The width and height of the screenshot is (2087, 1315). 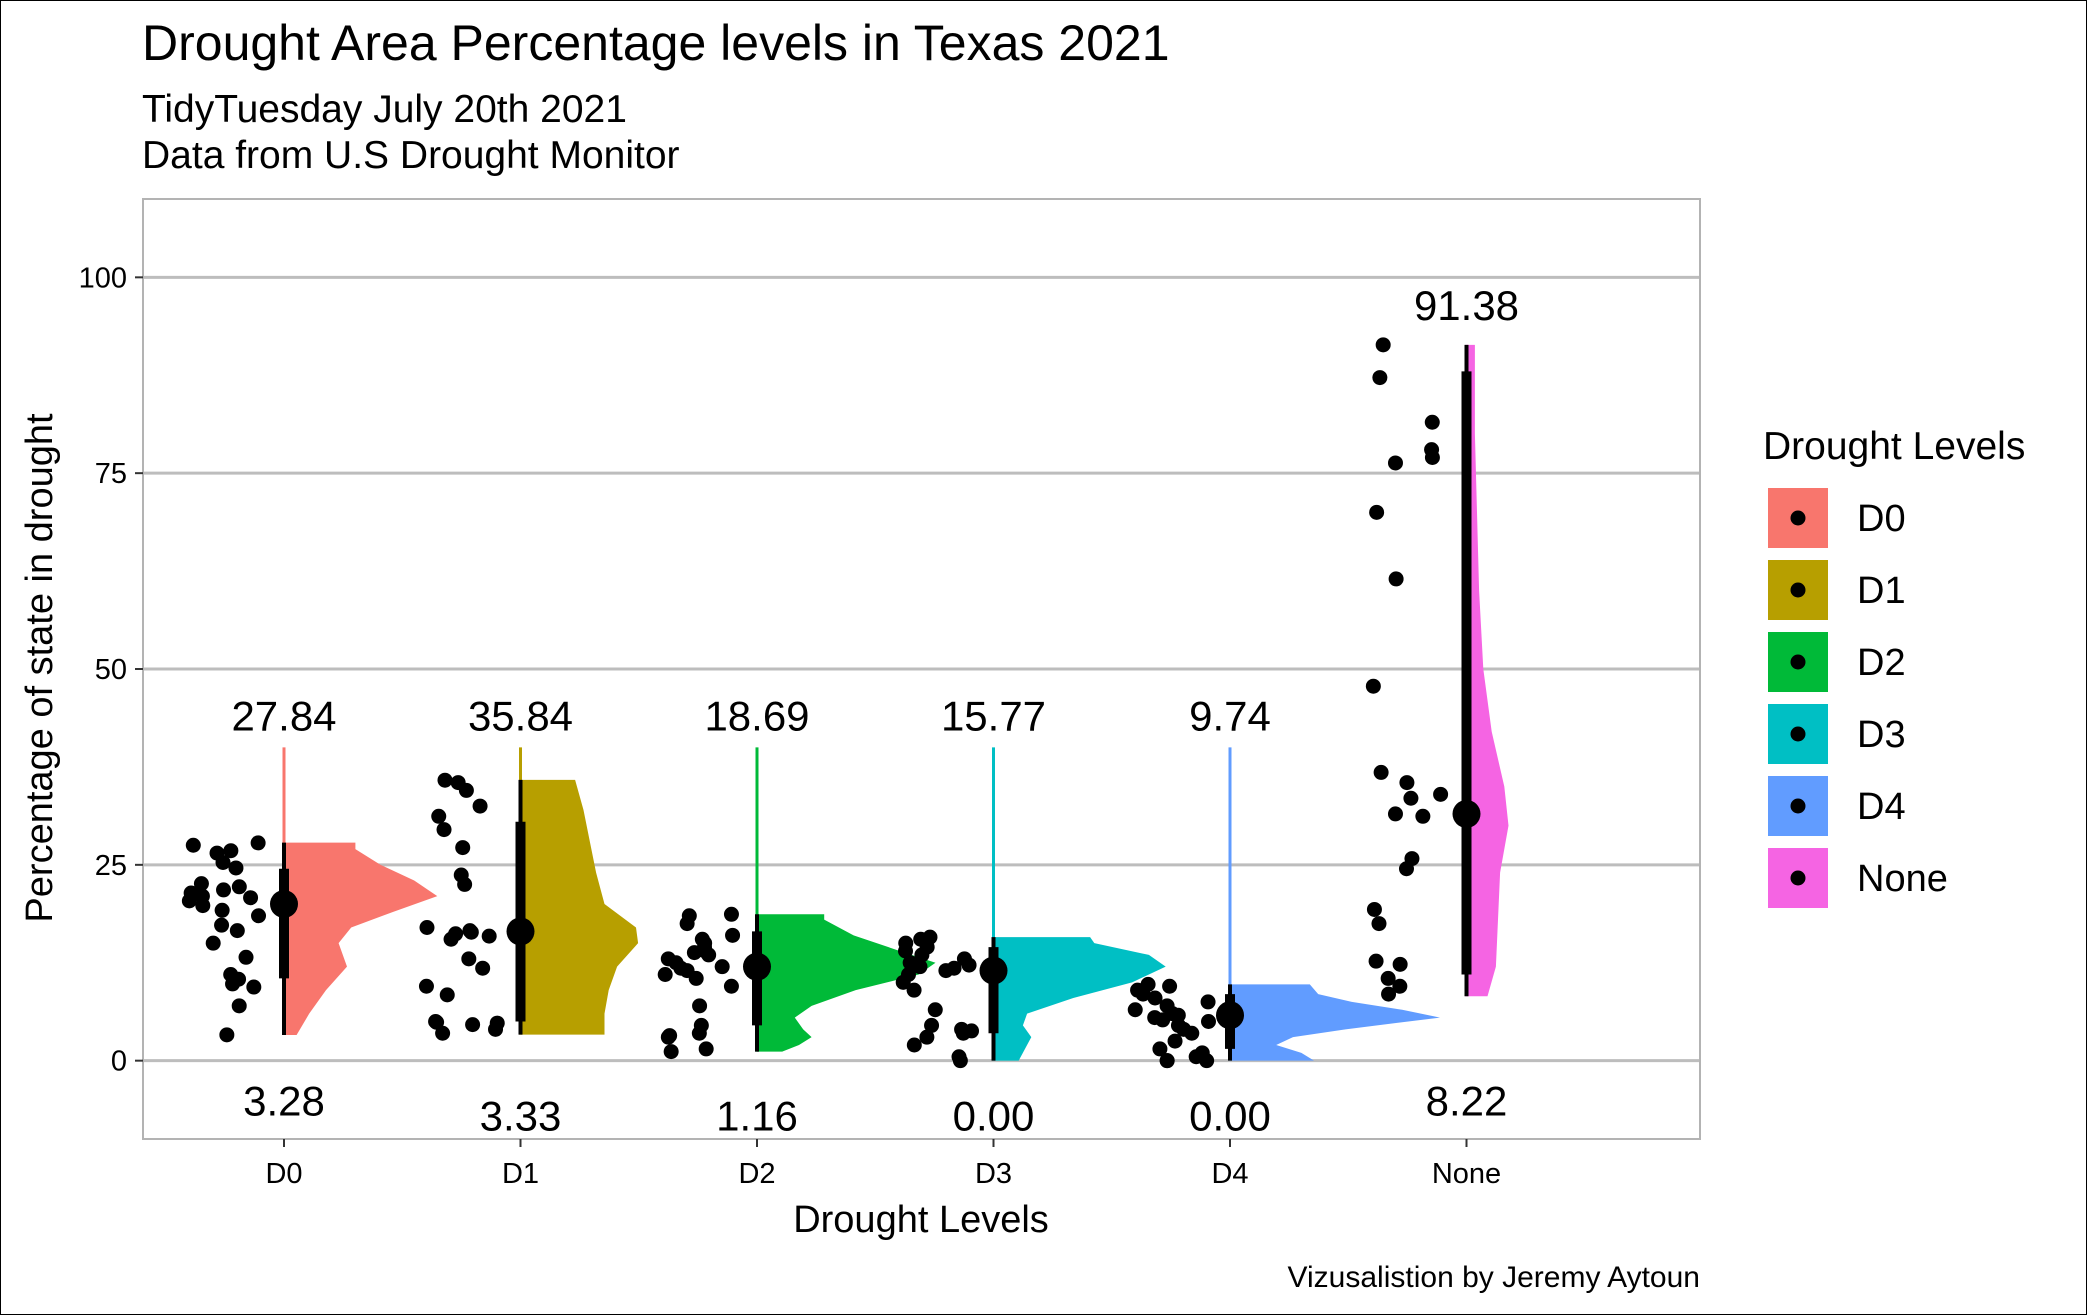 I want to click on y-tick-label: 0, so click(x=119, y=1062).